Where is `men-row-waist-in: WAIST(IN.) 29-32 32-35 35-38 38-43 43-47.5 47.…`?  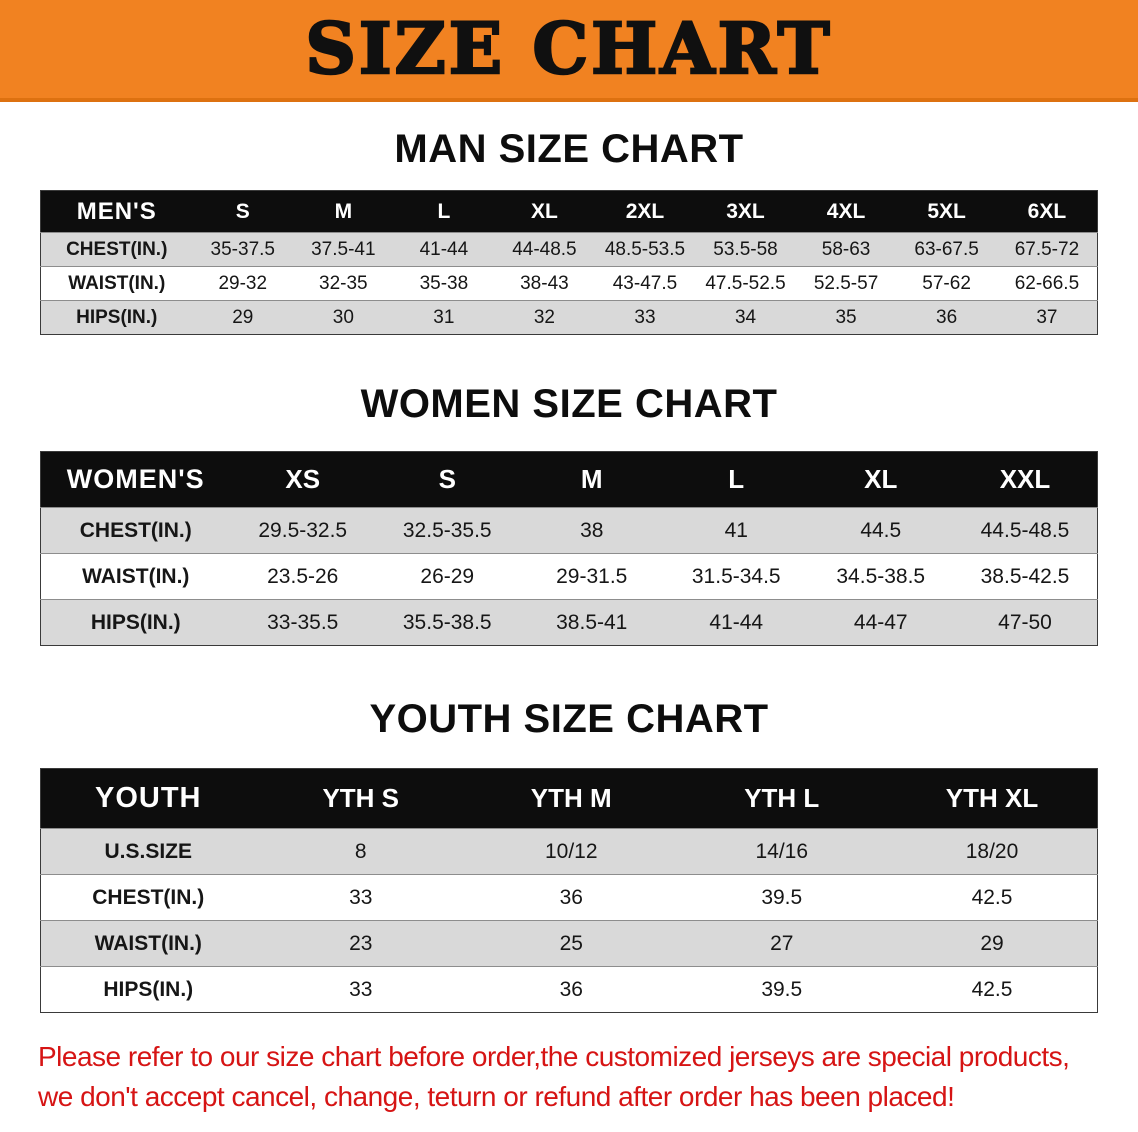
men-row-waist-in: WAIST(IN.) 29-32 32-35 35-38 38-43 43-47.5 47.… is located at coordinates (569, 283).